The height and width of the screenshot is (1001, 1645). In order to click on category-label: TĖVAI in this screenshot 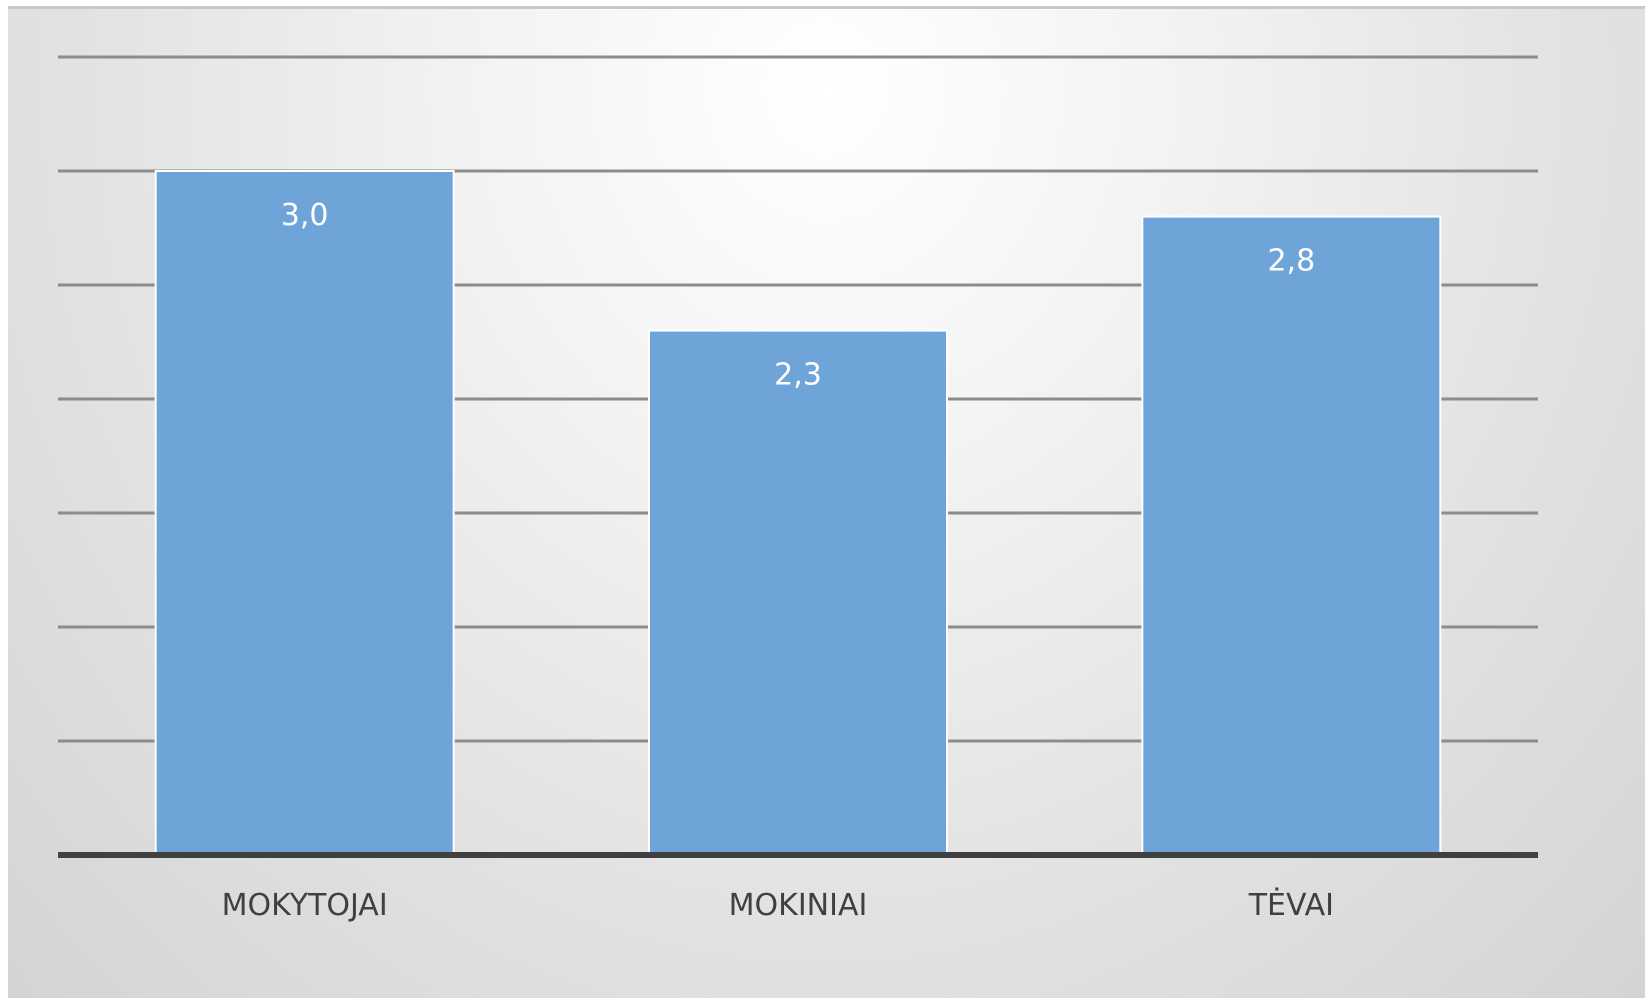, I will do `click(1291, 905)`.